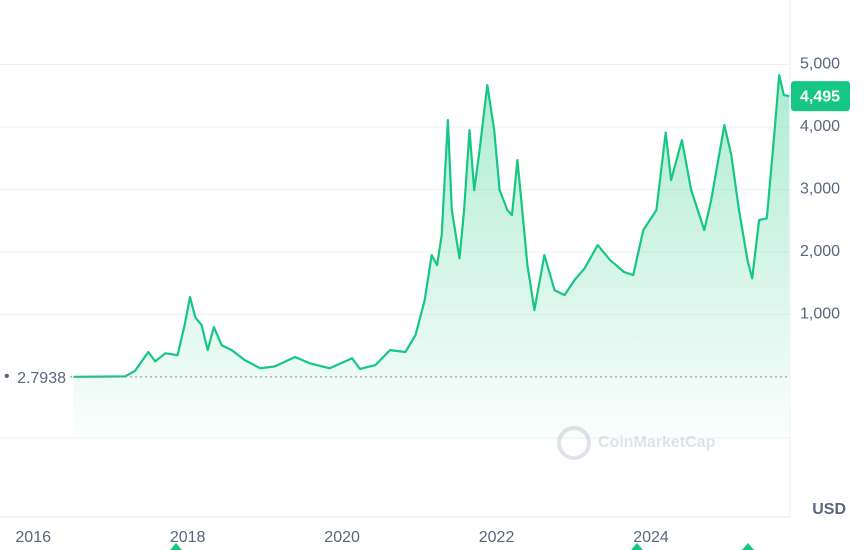  Describe the element at coordinates (651, 537) in the screenshot. I see `x-tick-label: 2024` at that location.